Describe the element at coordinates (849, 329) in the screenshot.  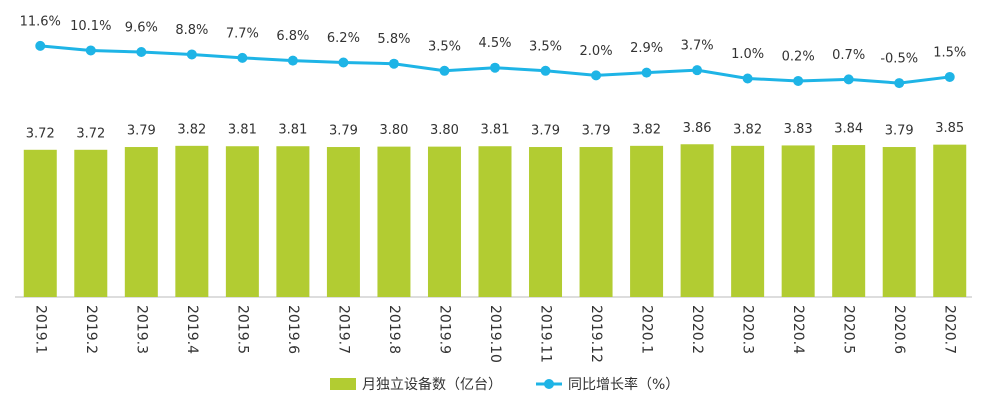
I see `x-tick-label: 2020.5` at that location.